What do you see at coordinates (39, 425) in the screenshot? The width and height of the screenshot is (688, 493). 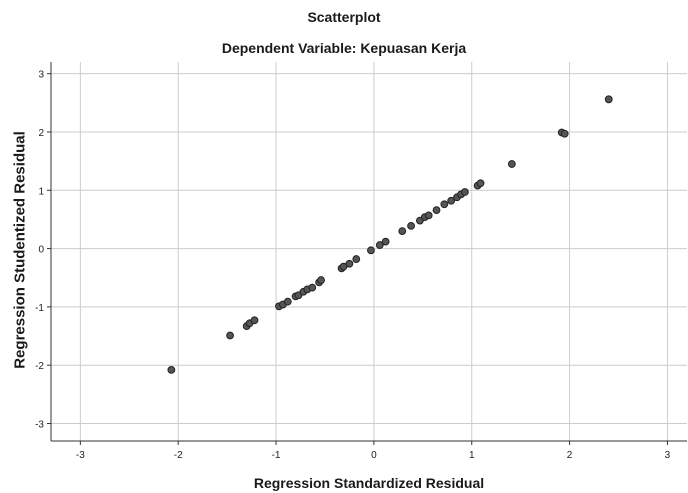 I see `y-tick-label: -3` at bounding box center [39, 425].